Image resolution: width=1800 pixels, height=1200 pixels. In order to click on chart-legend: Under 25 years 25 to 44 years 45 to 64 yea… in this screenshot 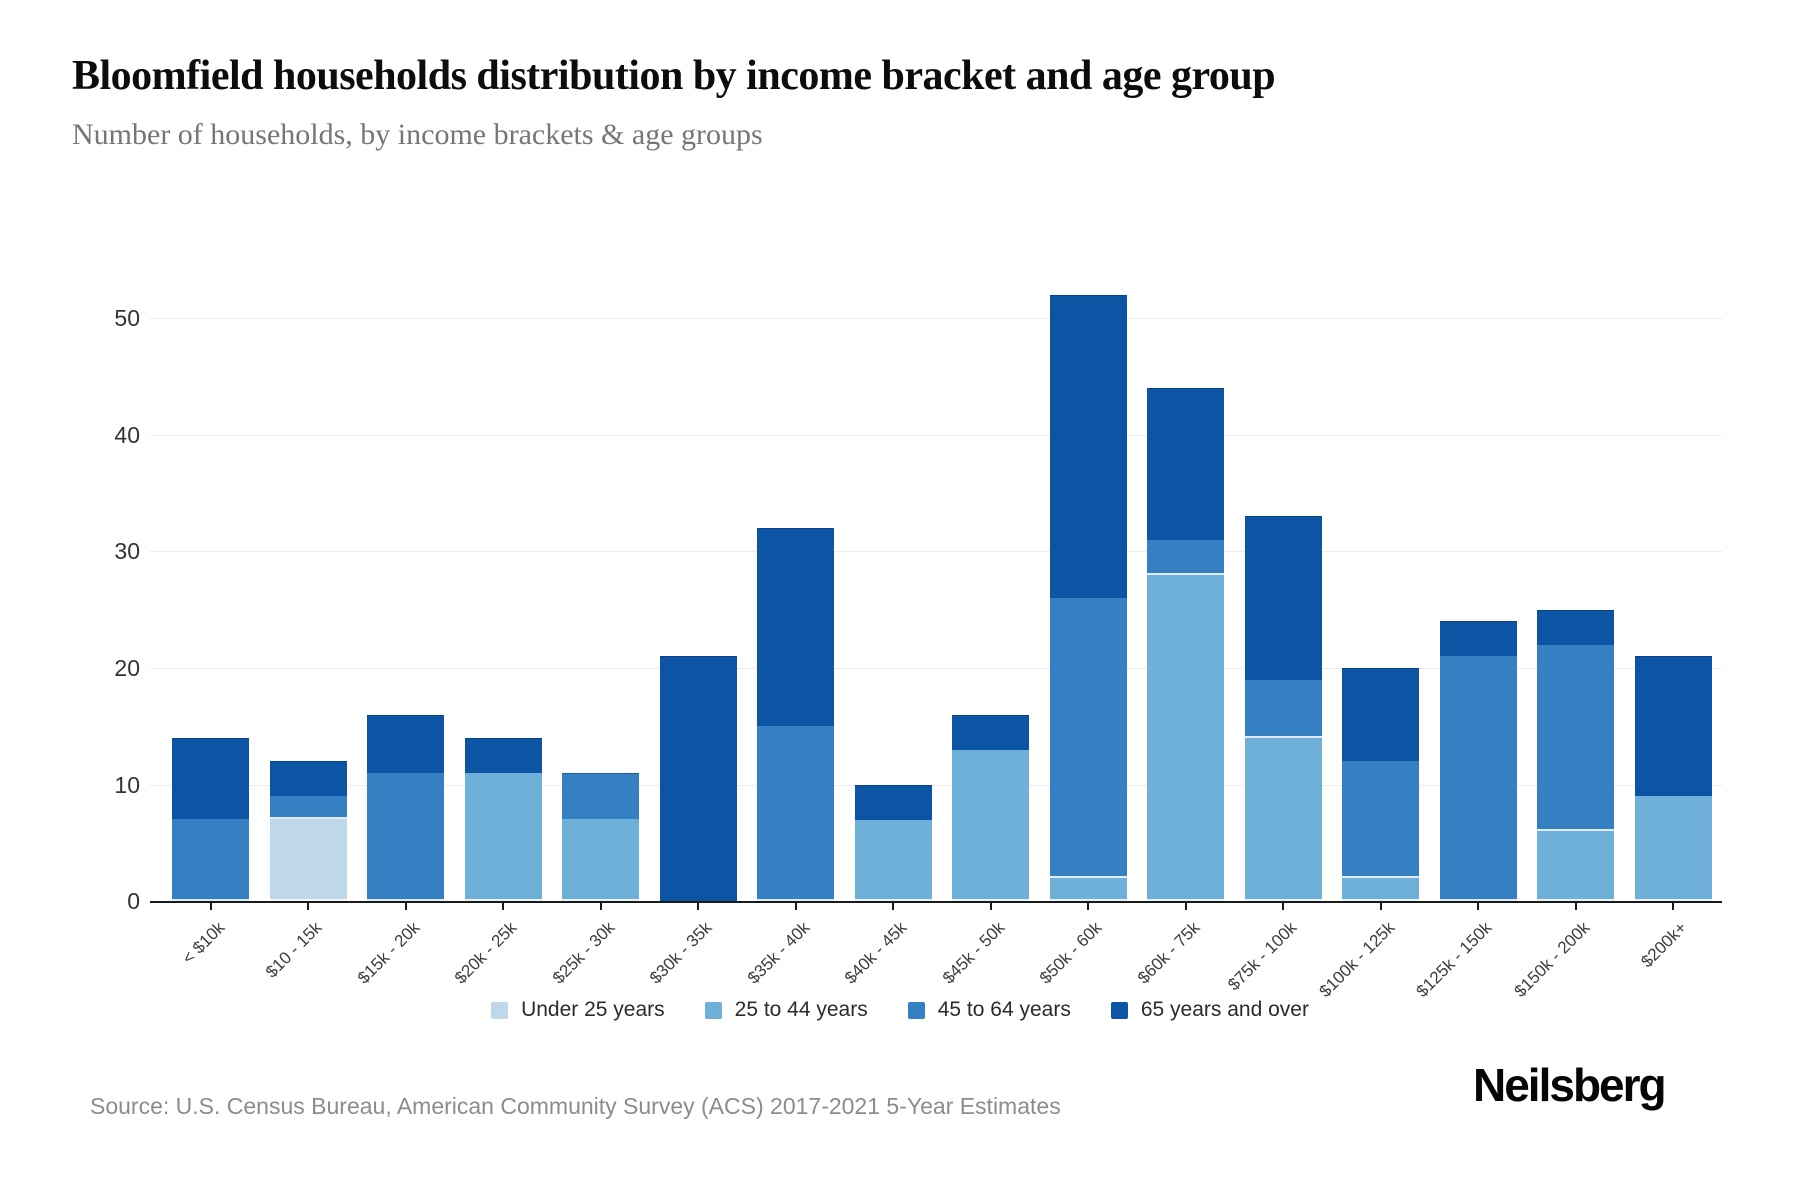, I will do `click(900, 1010)`.